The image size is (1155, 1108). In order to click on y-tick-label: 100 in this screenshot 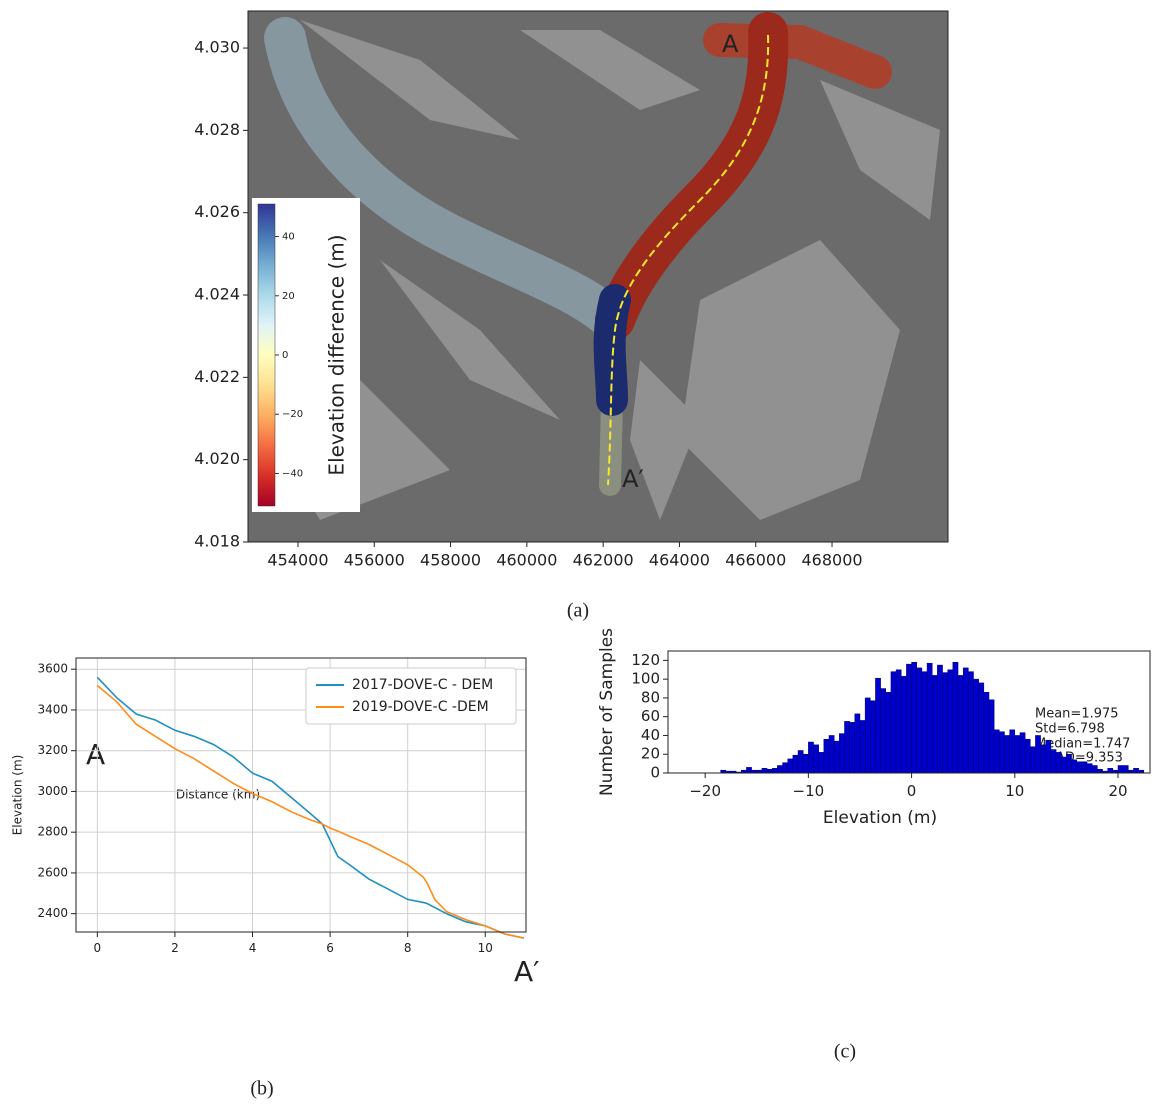, I will do `click(645, 679)`.